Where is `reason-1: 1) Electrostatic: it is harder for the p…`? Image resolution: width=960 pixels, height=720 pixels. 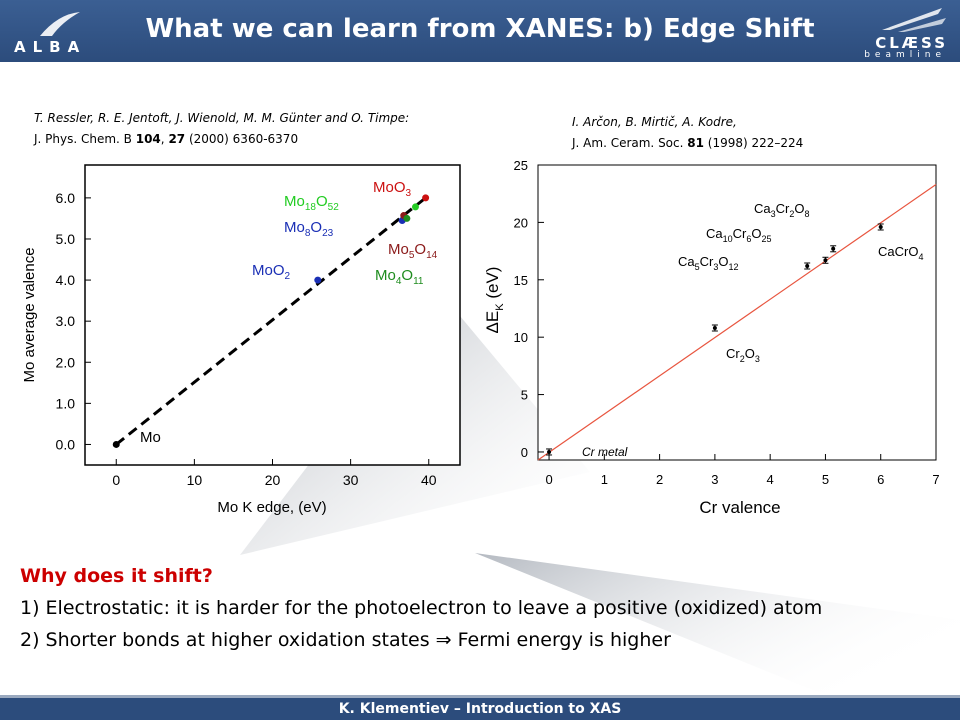
reason-1: 1) Electrostatic: it is harder for the p… is located at coordinates (421, 608).